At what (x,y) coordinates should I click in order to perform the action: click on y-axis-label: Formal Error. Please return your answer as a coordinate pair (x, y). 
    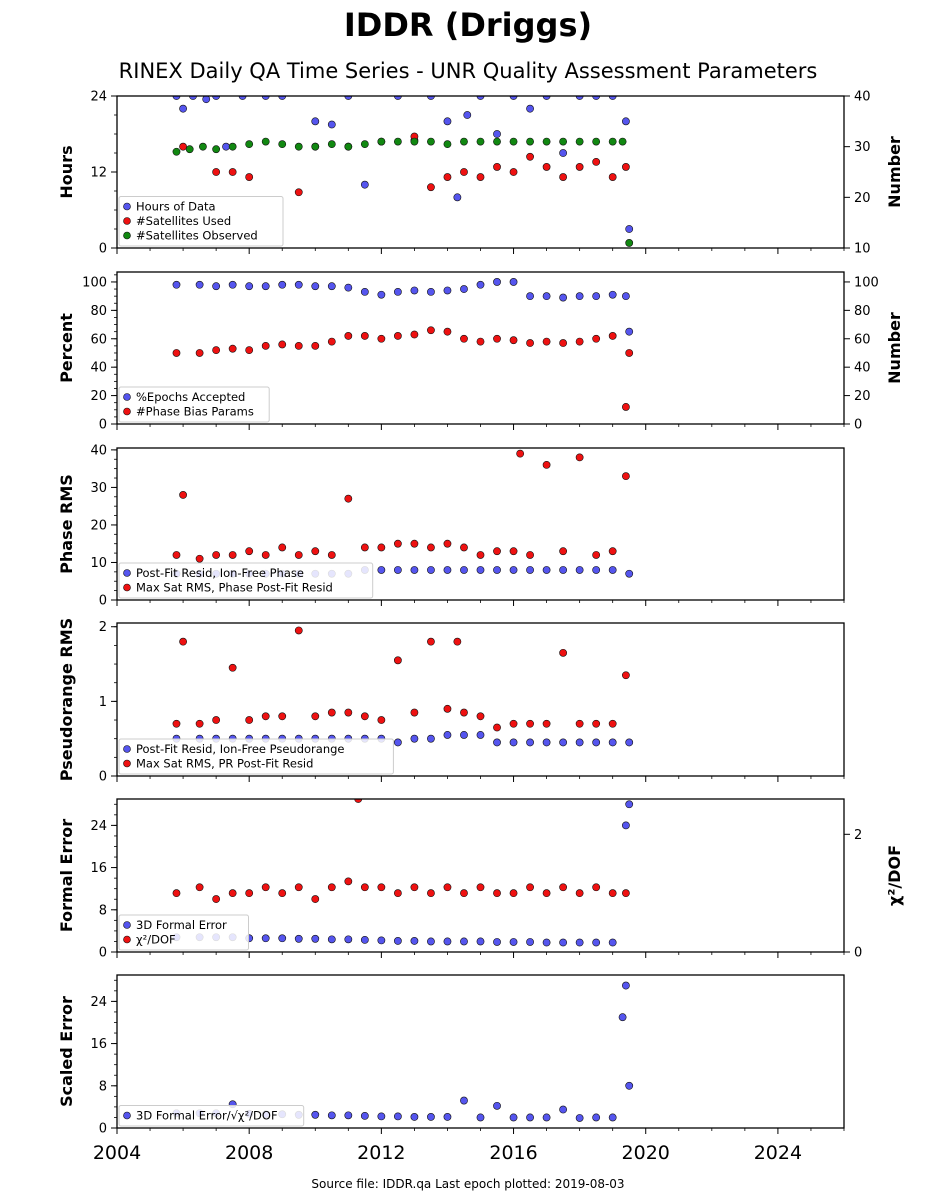
    Looking at the image, I should click on (66, 875).